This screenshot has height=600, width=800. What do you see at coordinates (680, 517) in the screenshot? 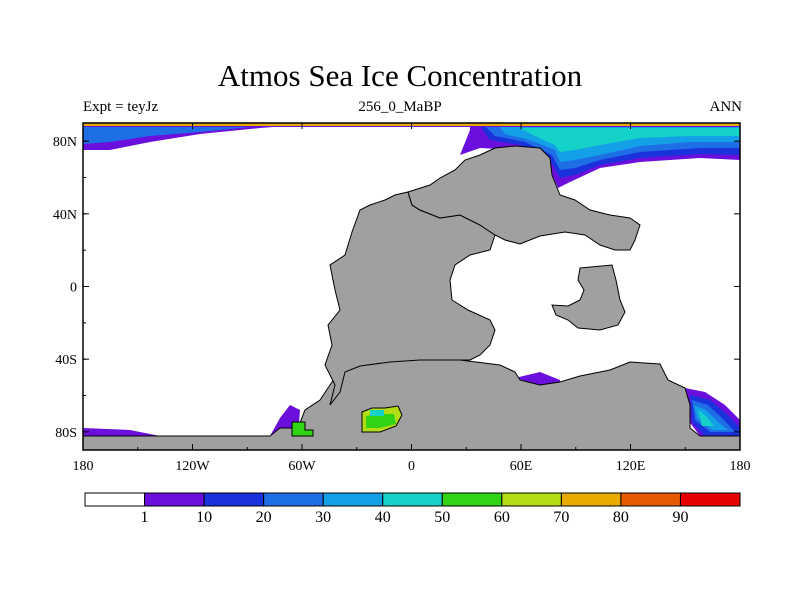
I see `colorbar-label: 90` at bounding box center [680, 517].